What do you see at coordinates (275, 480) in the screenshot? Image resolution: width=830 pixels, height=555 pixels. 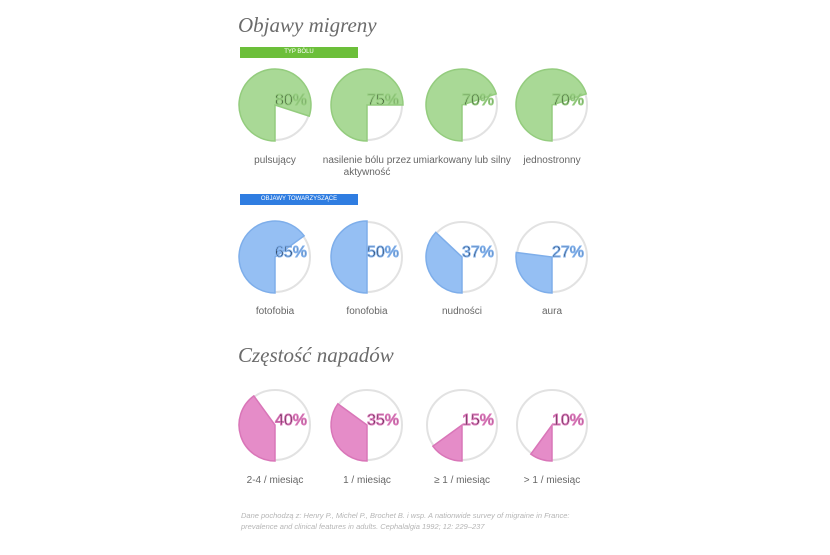 I see `category-label: 2-4 / miesiąc` at bounding box center [275, 480].